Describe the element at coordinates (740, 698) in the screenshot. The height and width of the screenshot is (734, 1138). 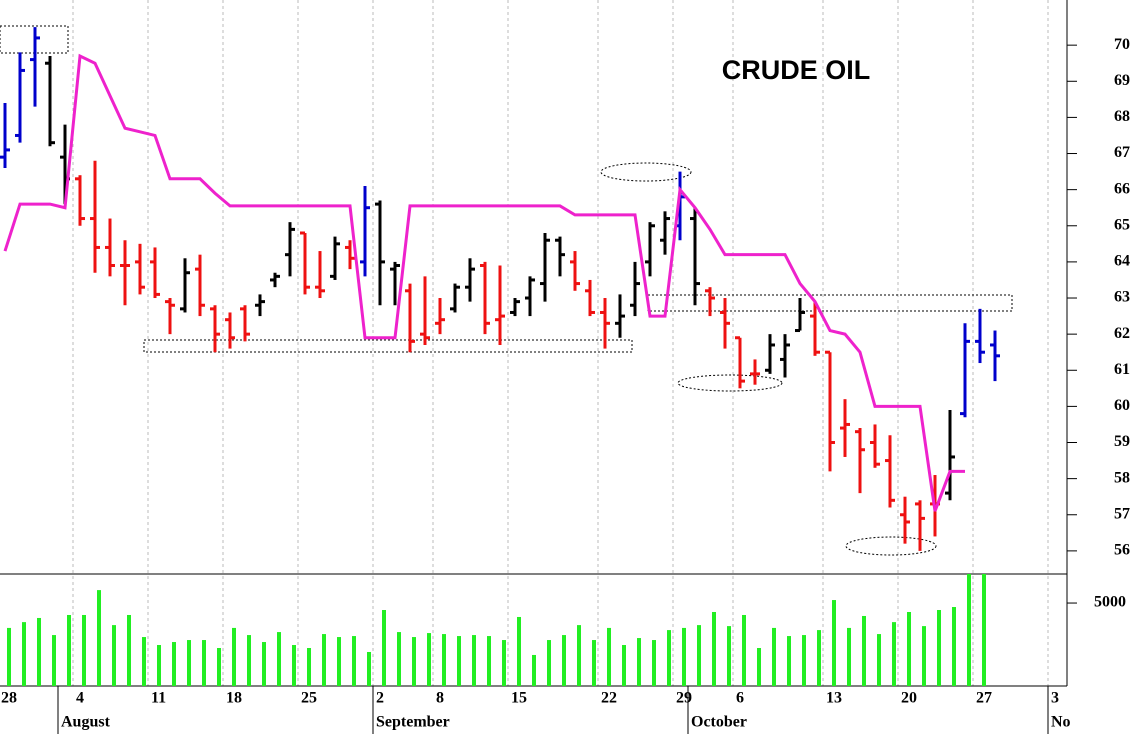
I see `x-tick-label: 6` at that location.